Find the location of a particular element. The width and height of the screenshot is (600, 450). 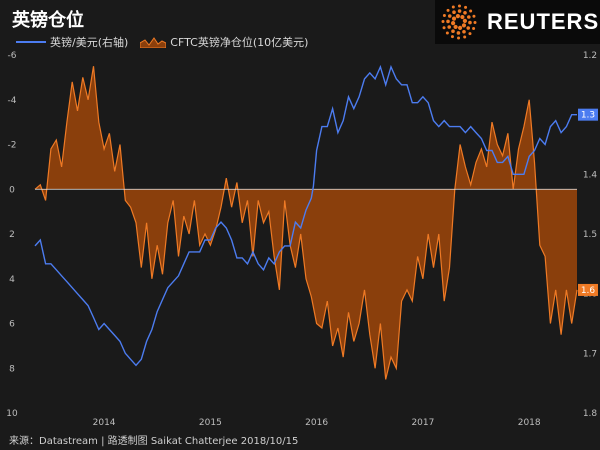

left-axis-tick-label: -2 is located at coordinates (12, 146).